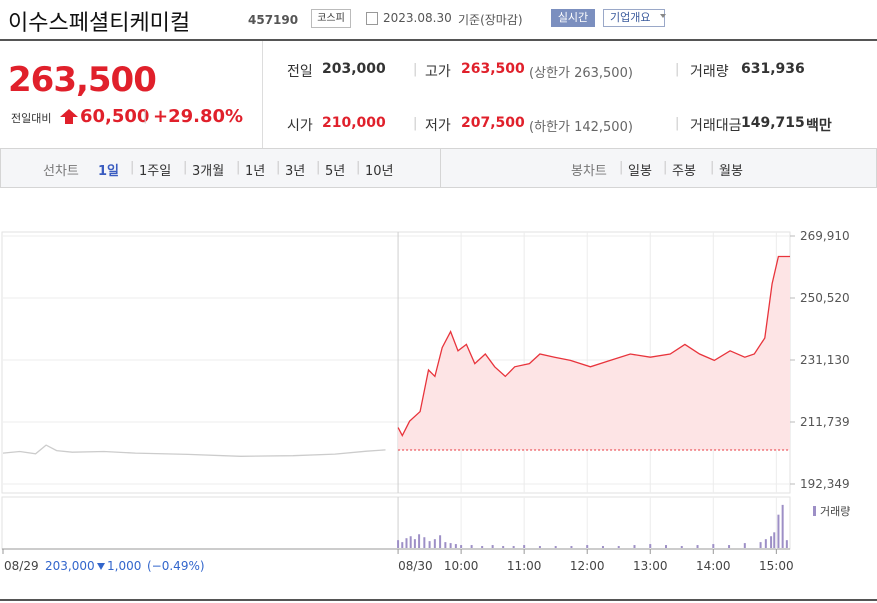 The image size is (877, 603). What do you see at coordinates (208, 171) in the screenshot?
I see `period-tab: 3개월` at bounding box center [208, 171].